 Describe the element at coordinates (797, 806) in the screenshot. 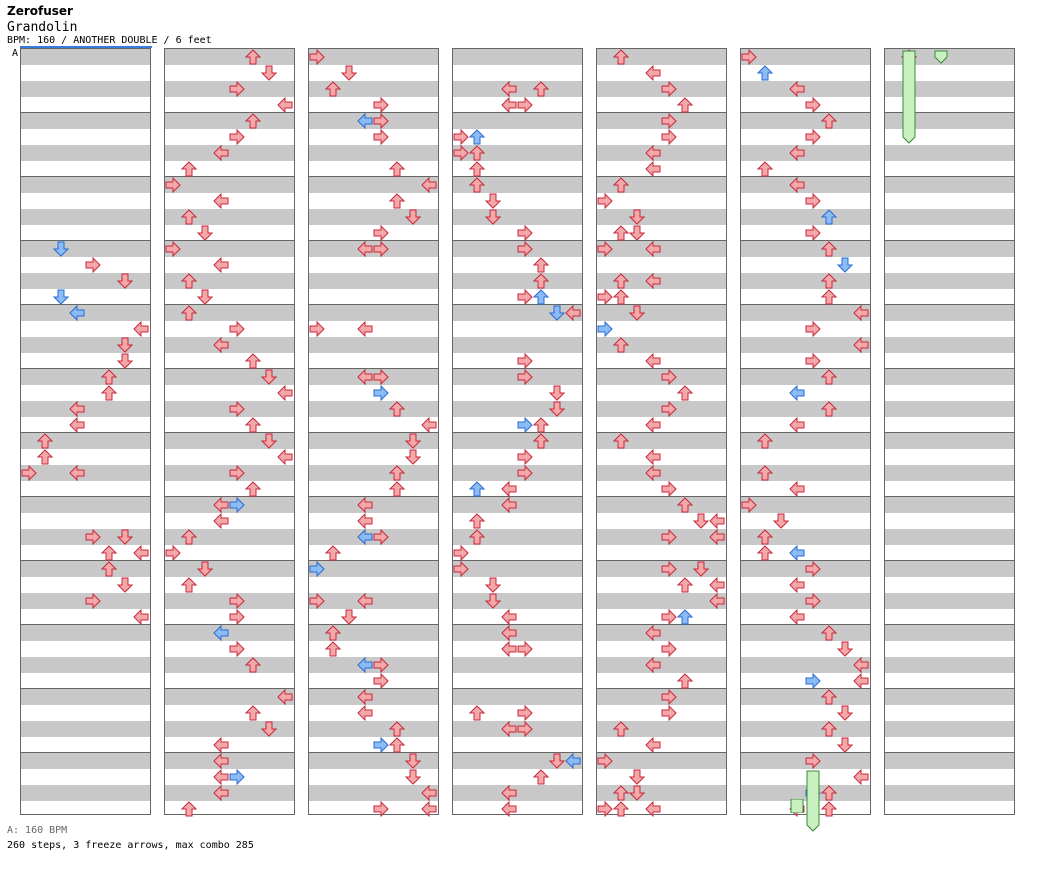

I see `freeze-tail` at that location.